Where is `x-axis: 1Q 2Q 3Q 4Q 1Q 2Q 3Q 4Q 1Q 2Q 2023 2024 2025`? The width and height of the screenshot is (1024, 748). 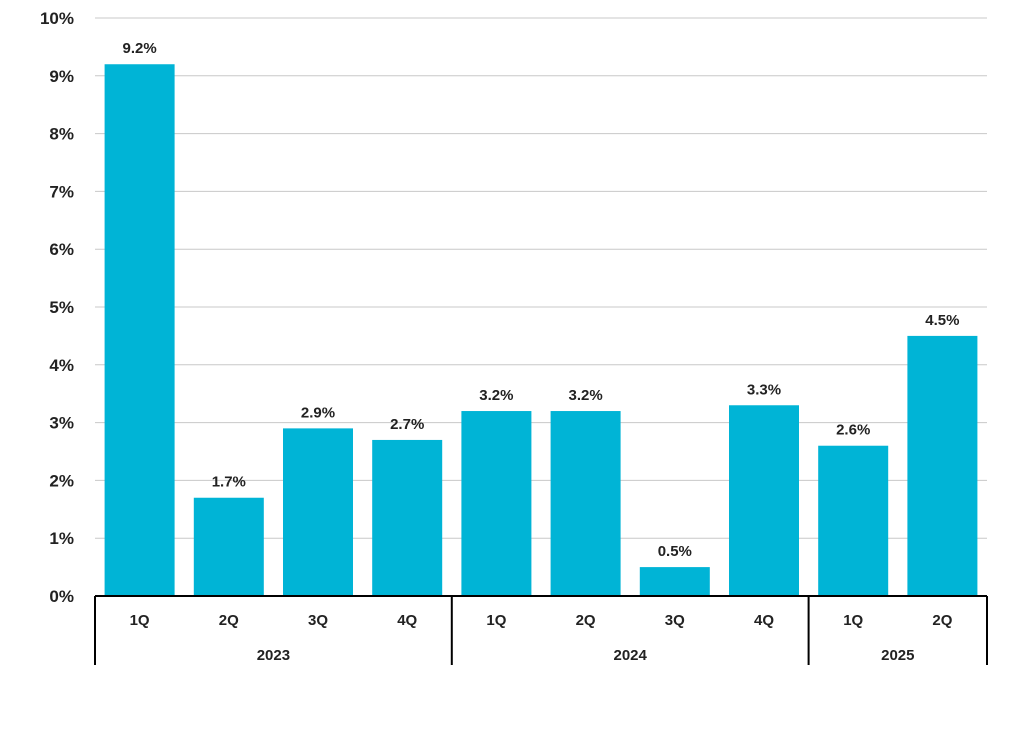 x-axis: 1Q 2Q 3Q 4Q 1Q 2Q 3Q 4Q 1Q 2Q 2023 2024 2025 is located at coordinates (541, 630).